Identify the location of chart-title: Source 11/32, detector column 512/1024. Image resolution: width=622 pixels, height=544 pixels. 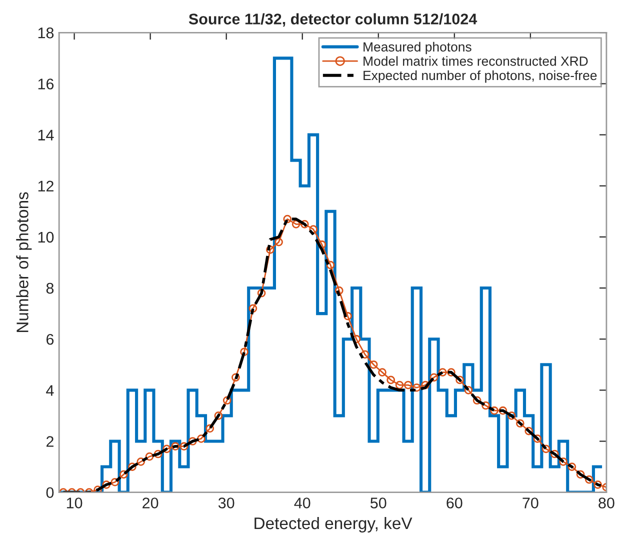
(333, 20).